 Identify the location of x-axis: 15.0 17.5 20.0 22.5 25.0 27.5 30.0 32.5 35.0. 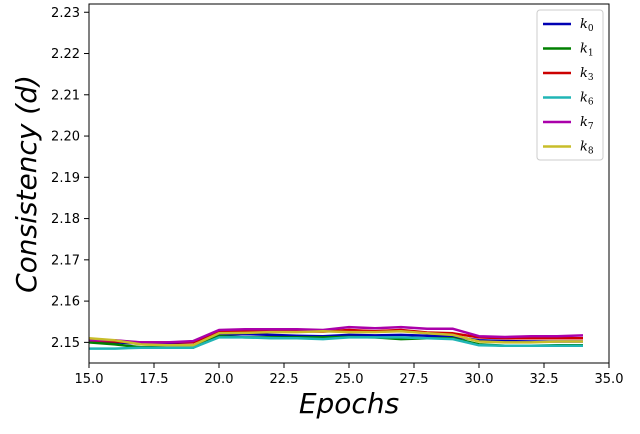
(349, 375).